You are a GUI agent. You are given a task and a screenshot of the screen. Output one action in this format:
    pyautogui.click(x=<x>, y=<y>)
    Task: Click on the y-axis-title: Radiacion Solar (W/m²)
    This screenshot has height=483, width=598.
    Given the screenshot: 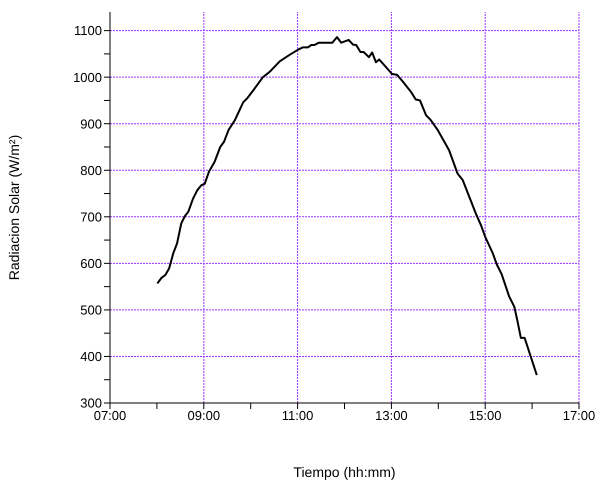 What is the action you would take?
    pyautogui.click(x=14, y=207)
    